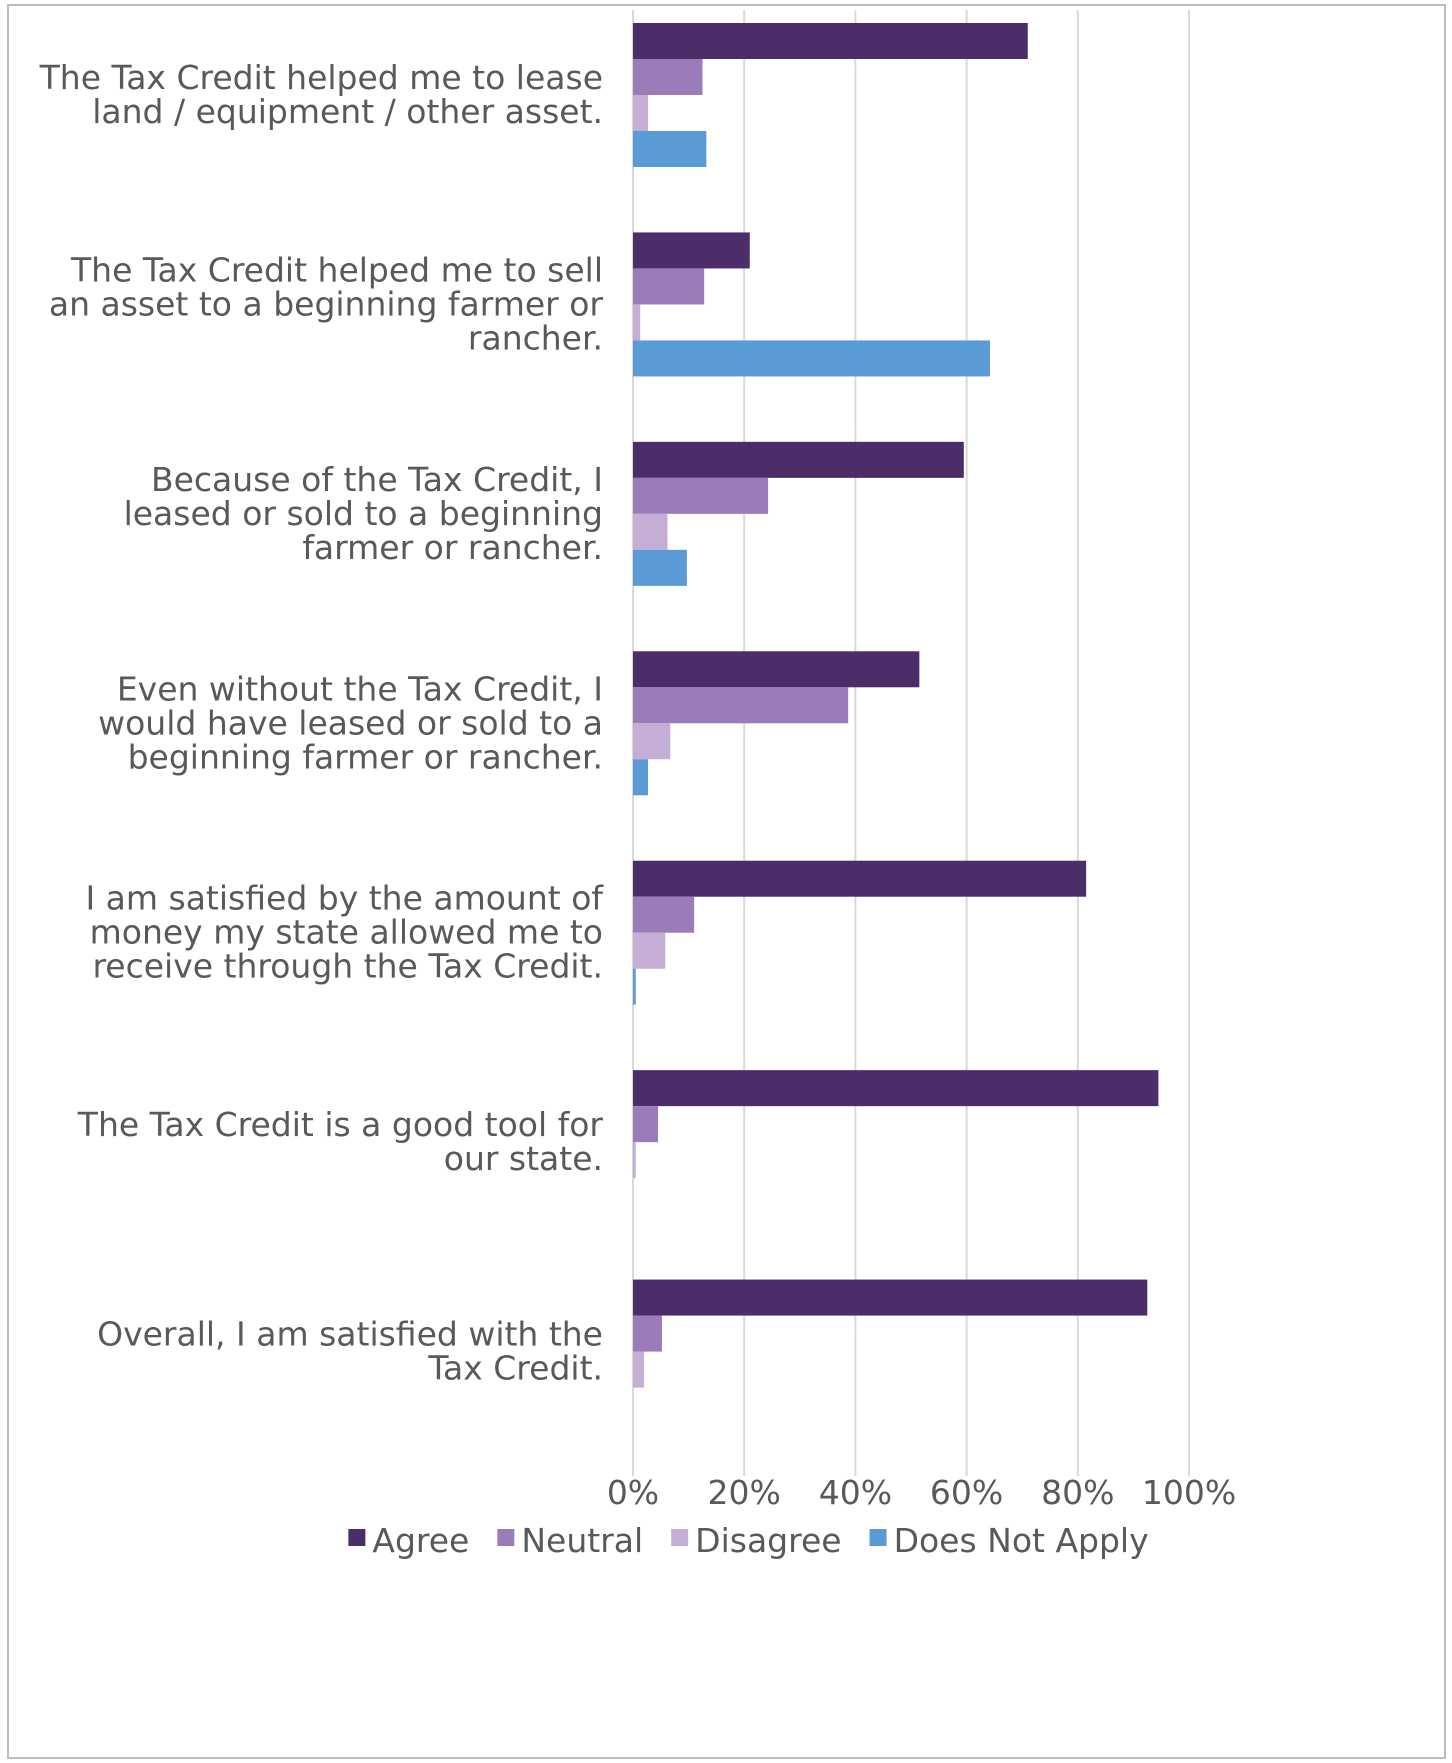 This screenshot has width=1452, height=1763. I want to click on x-tick-label: 20%, so click(744, 1492).